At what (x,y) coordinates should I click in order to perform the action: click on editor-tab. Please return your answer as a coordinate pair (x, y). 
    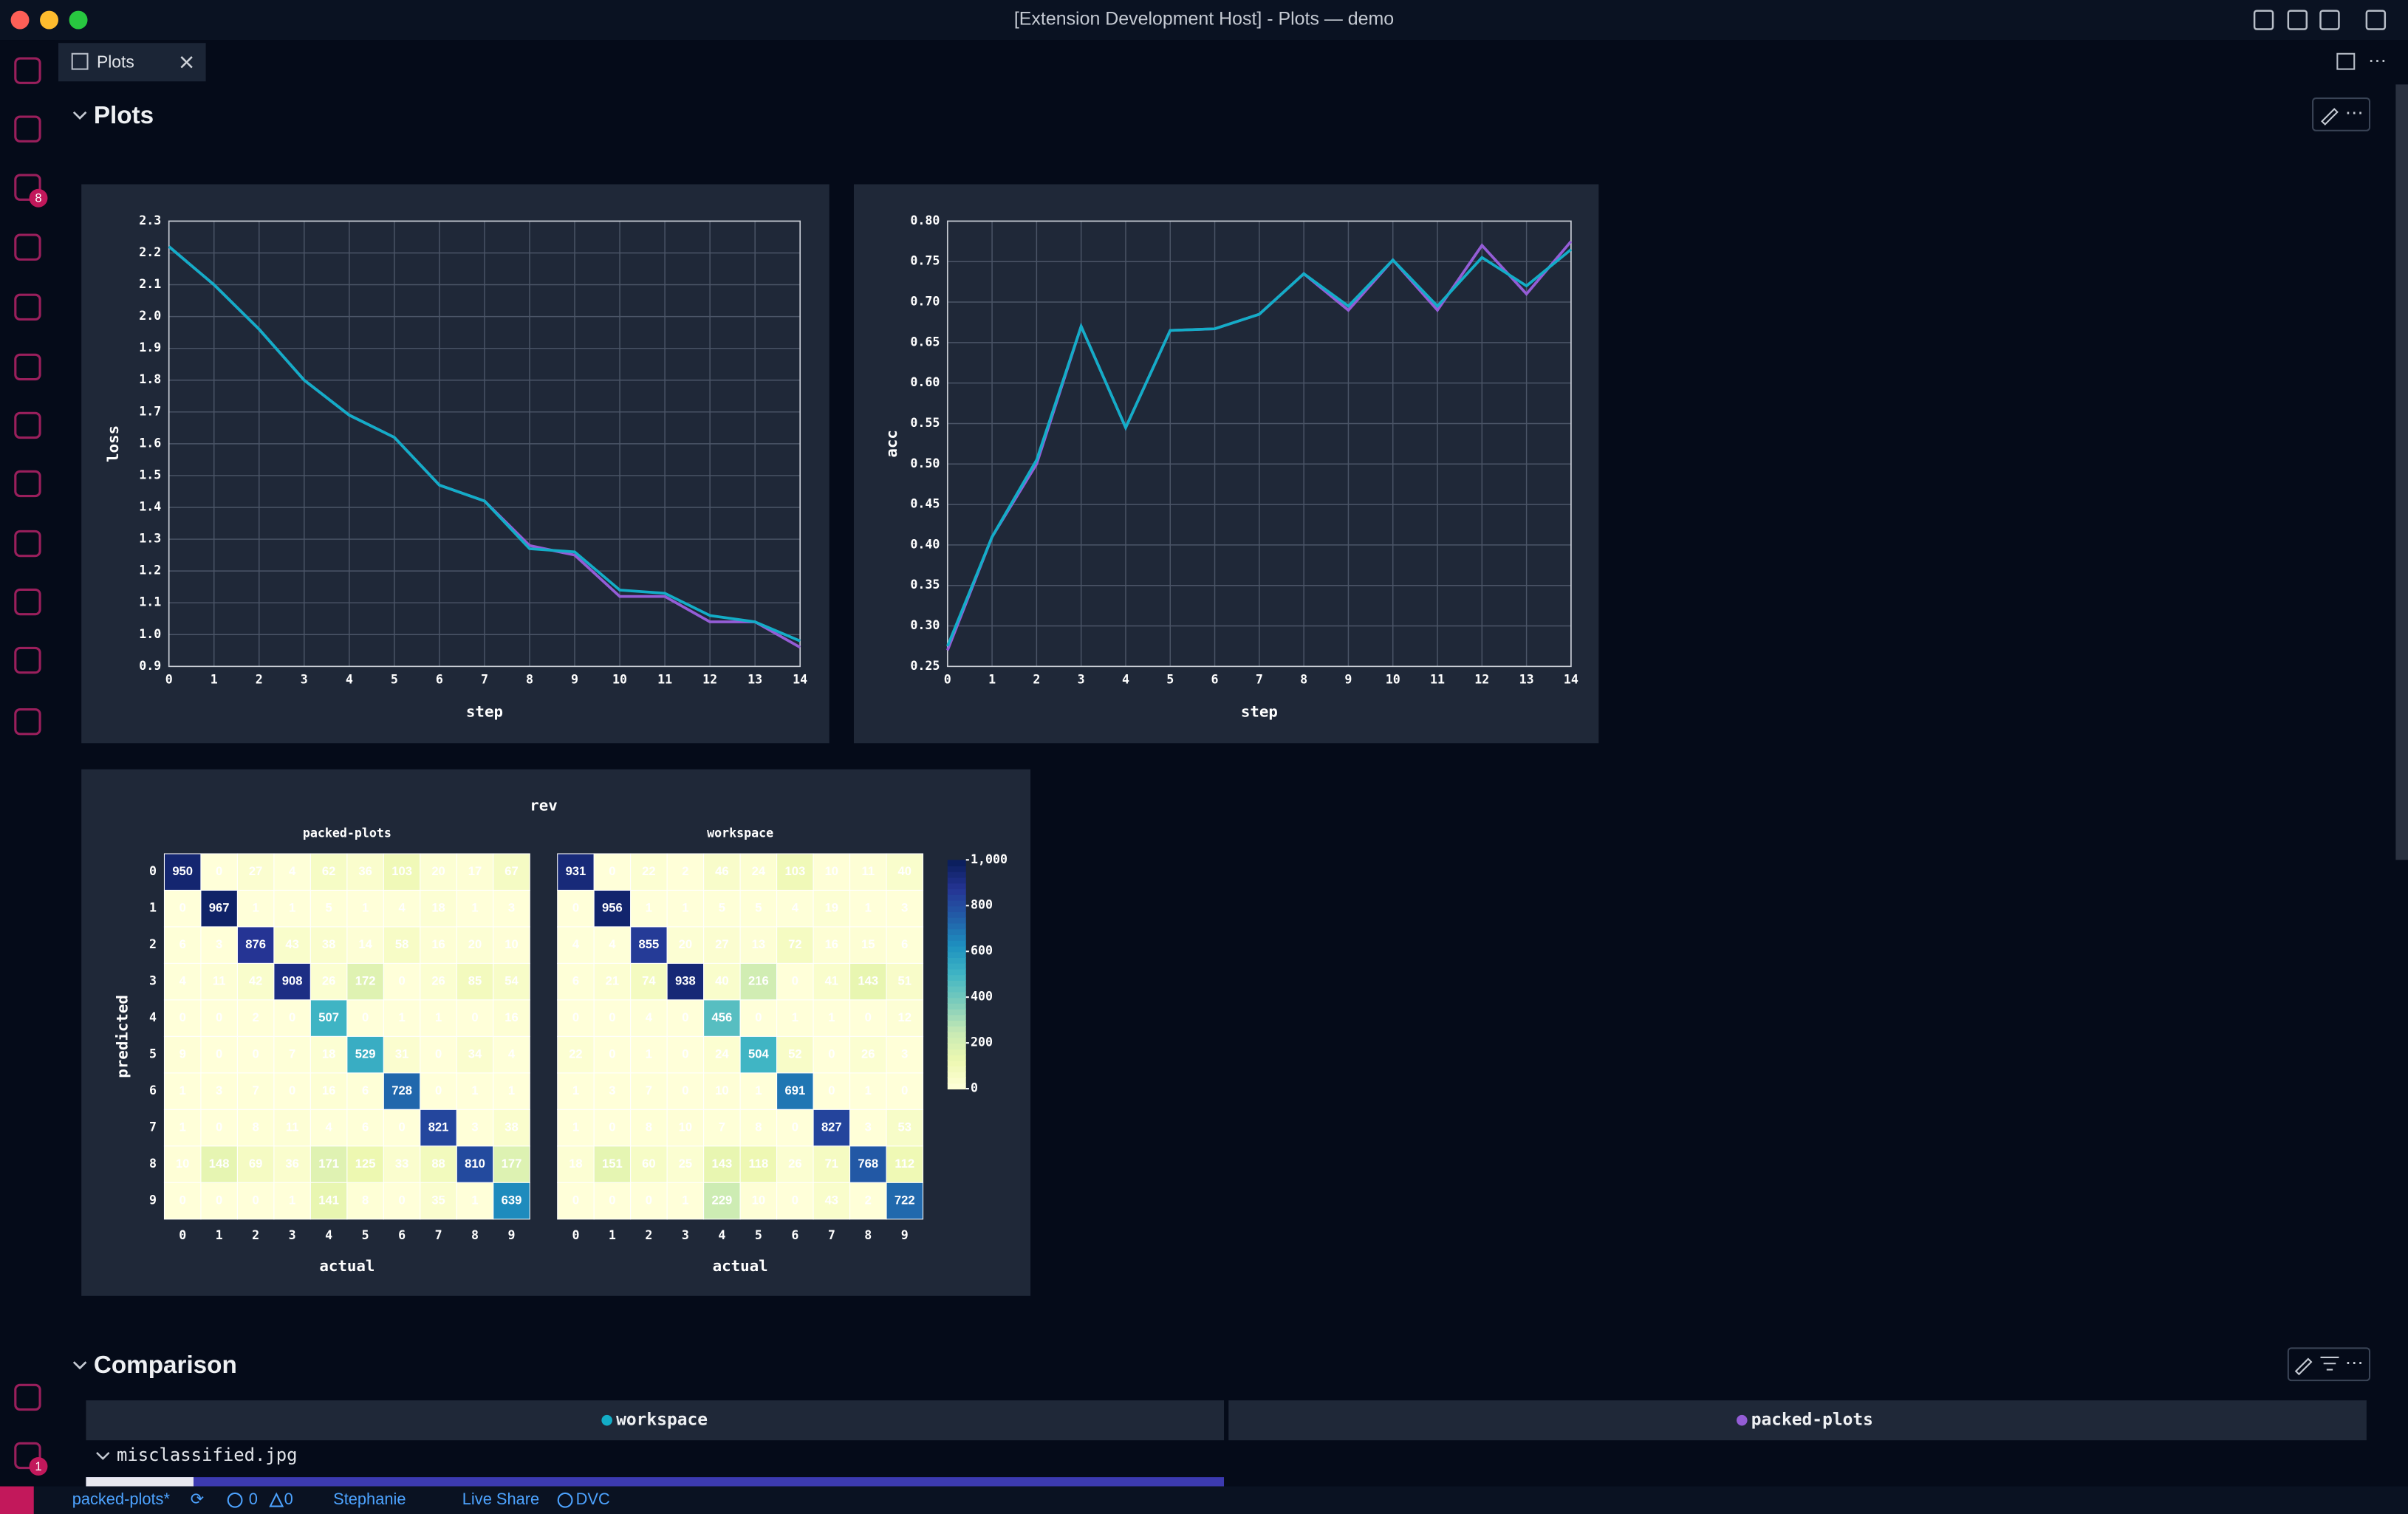
    Looking at the image, I should click on (132, 62).